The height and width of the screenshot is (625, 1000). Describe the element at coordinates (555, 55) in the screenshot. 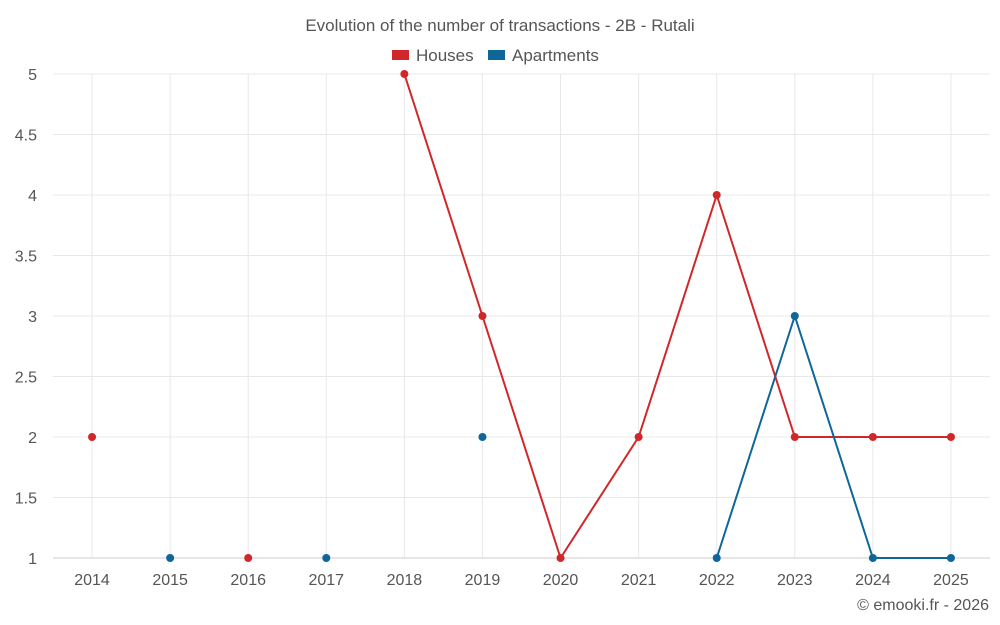

I see `legend-label-apartments: Apartments` at that location.